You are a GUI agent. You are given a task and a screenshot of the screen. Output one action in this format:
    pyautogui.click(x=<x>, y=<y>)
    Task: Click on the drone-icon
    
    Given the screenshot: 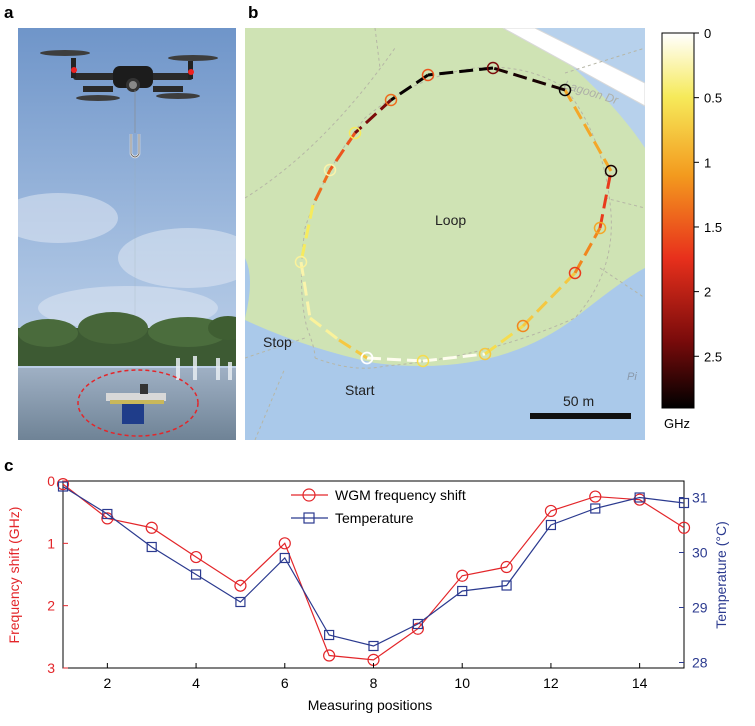 What is the action you would take?
    pyautogui.click(x=129, y=75)
    